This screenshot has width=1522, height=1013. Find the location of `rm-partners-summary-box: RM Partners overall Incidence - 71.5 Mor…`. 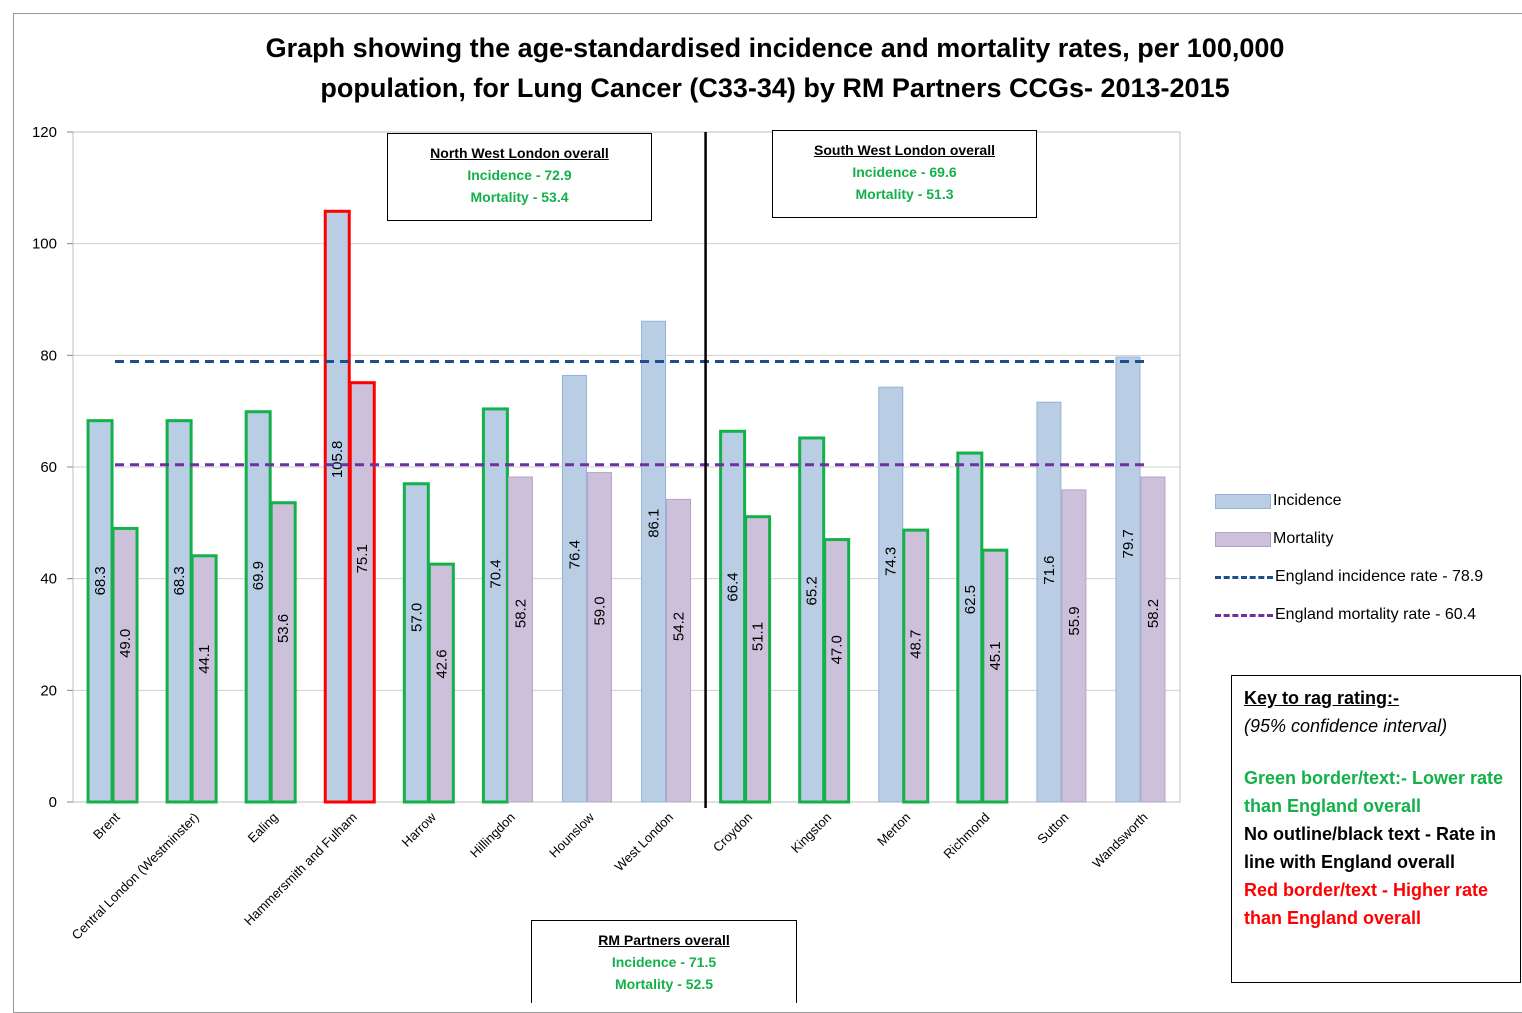

rm-partners-summary-box: RM Partners overall Incidence - 71.5 Mor… is located at coordinates (664, 961).